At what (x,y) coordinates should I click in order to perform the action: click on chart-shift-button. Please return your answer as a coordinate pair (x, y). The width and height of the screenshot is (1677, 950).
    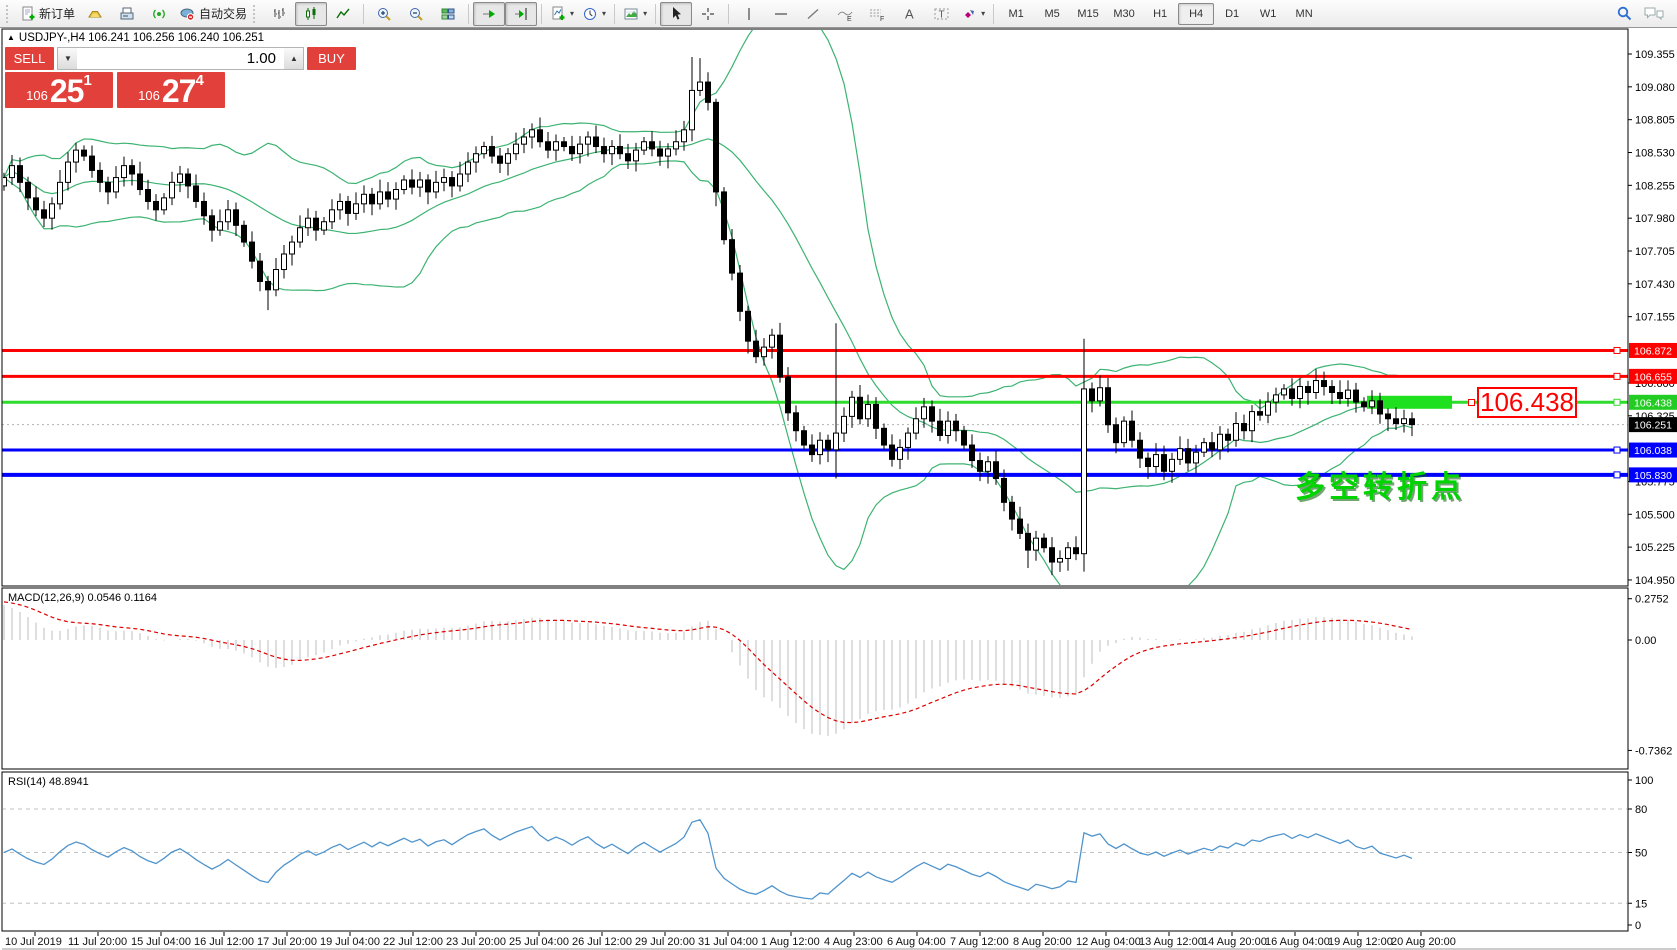
    Looking at the image, I should click on (521, 13).